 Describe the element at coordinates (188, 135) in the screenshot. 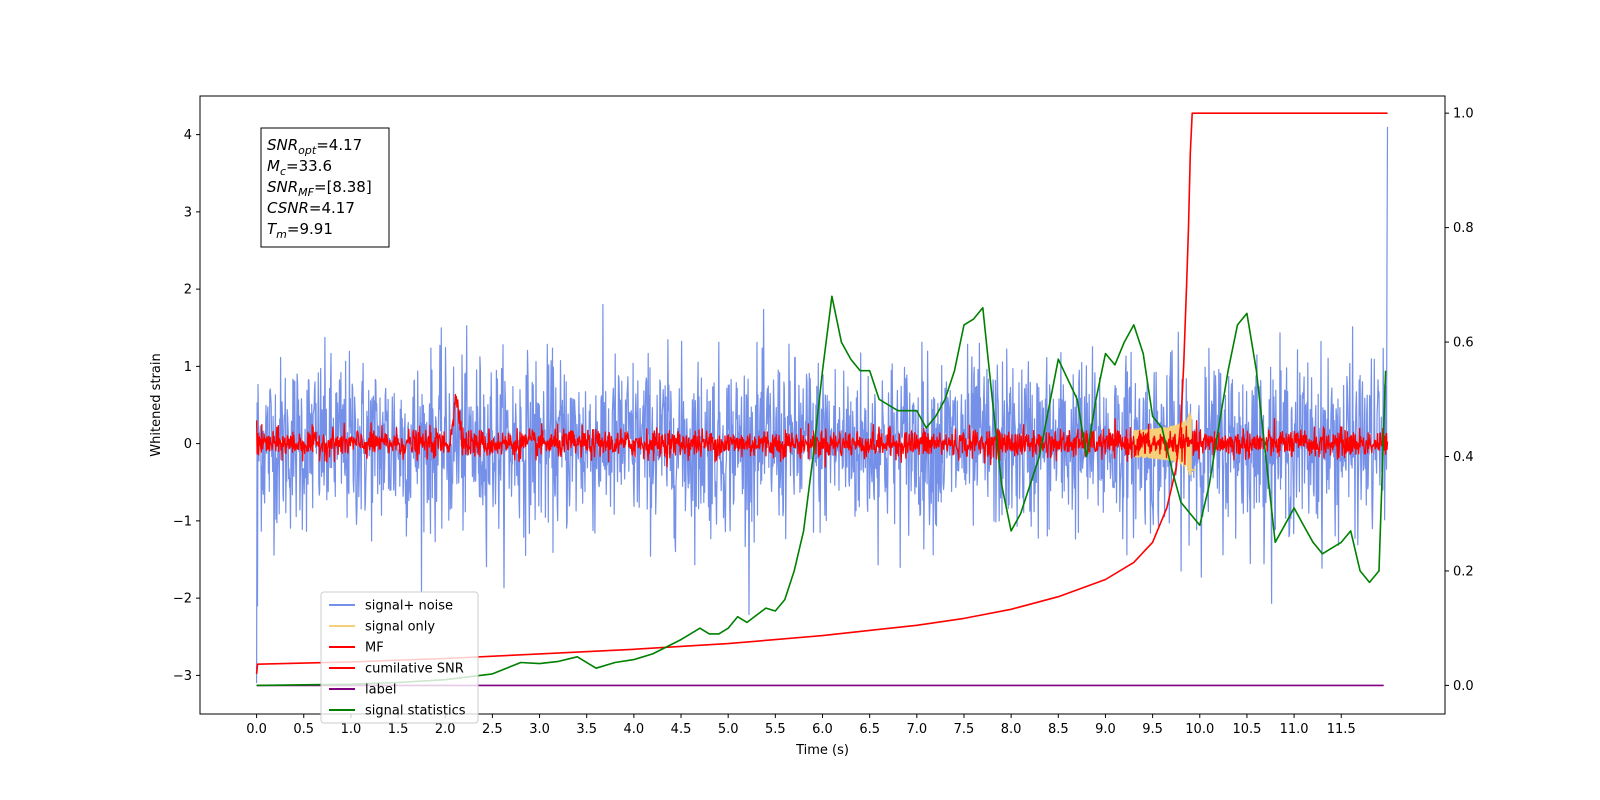

I see `y-tick-label: 4` at that location.